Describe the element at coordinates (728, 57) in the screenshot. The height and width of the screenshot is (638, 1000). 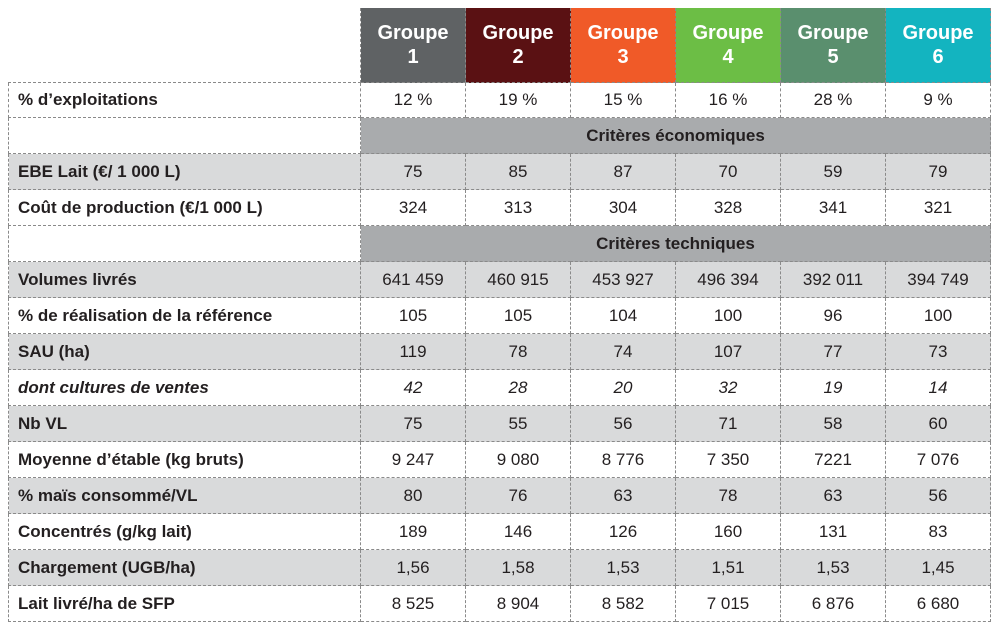
I see `group-header-number: 4` at that location.